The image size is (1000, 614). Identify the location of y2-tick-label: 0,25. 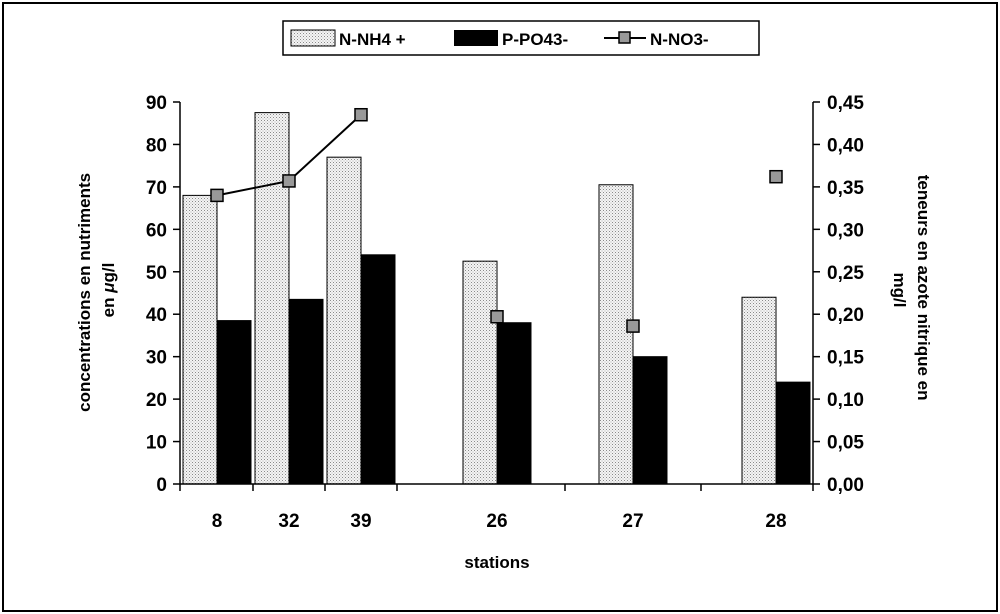
(845, 273).